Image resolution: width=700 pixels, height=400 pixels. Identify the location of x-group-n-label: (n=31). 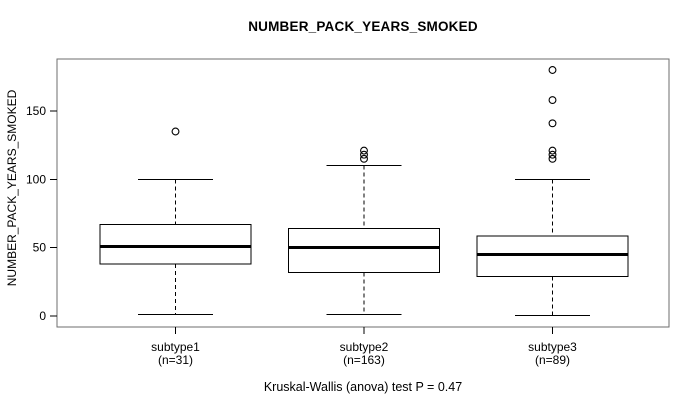
(175, 360).